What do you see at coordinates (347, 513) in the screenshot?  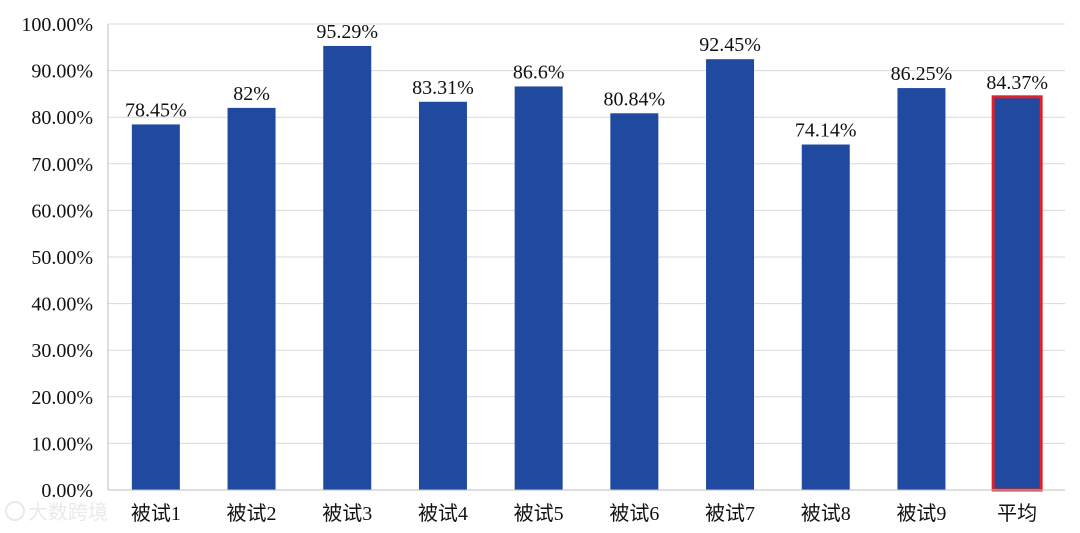 I see `x-tick-label: 被试3` at bounding box center [347, 513].